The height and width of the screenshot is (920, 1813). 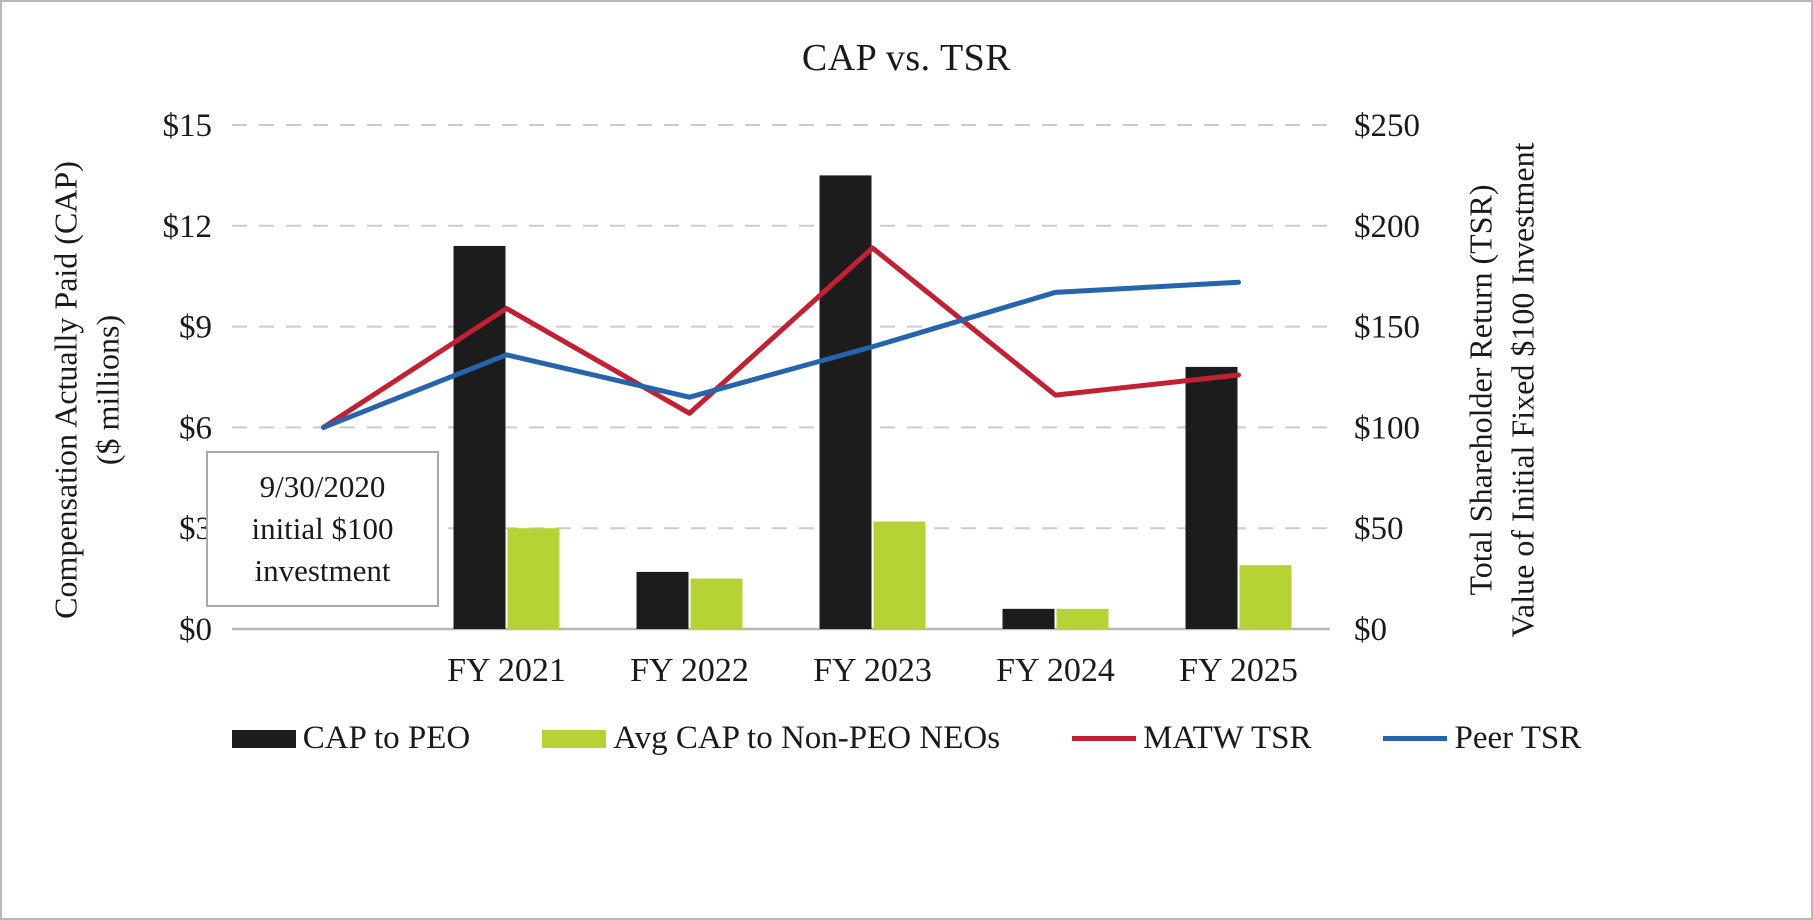 What do you see at coordinates (533, 578) in the screenshot?
I see `bar-avg-cap-to-non-peo-neos-fy-2021` at bounding box center [533, 578].